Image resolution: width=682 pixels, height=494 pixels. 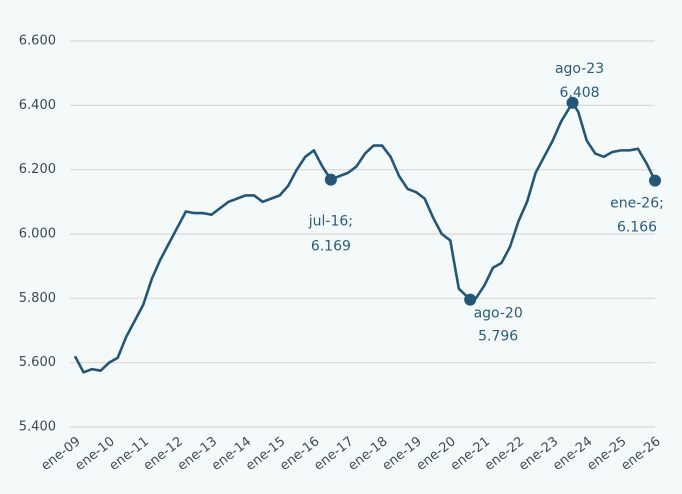 What do you see at coordinates (579, 69) in the screenshot?
I see `annotation-label: ago-23` at bounding box center [579, 69].